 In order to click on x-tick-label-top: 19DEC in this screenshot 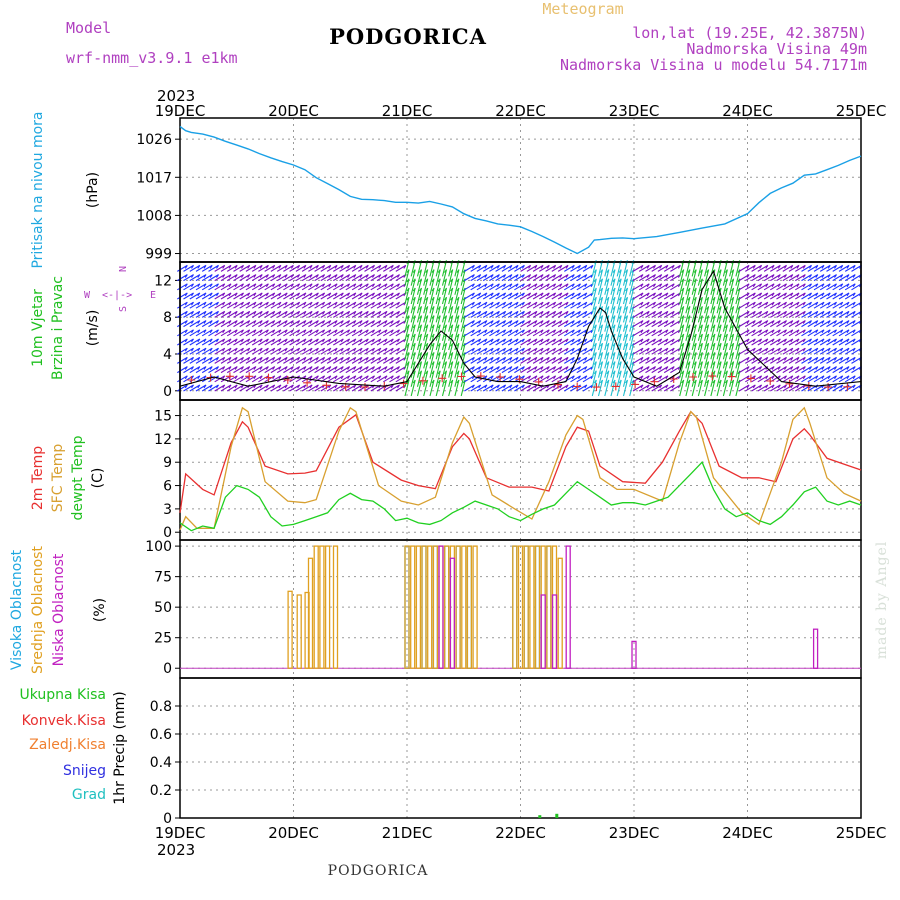, I will do `click(180, 111)`.